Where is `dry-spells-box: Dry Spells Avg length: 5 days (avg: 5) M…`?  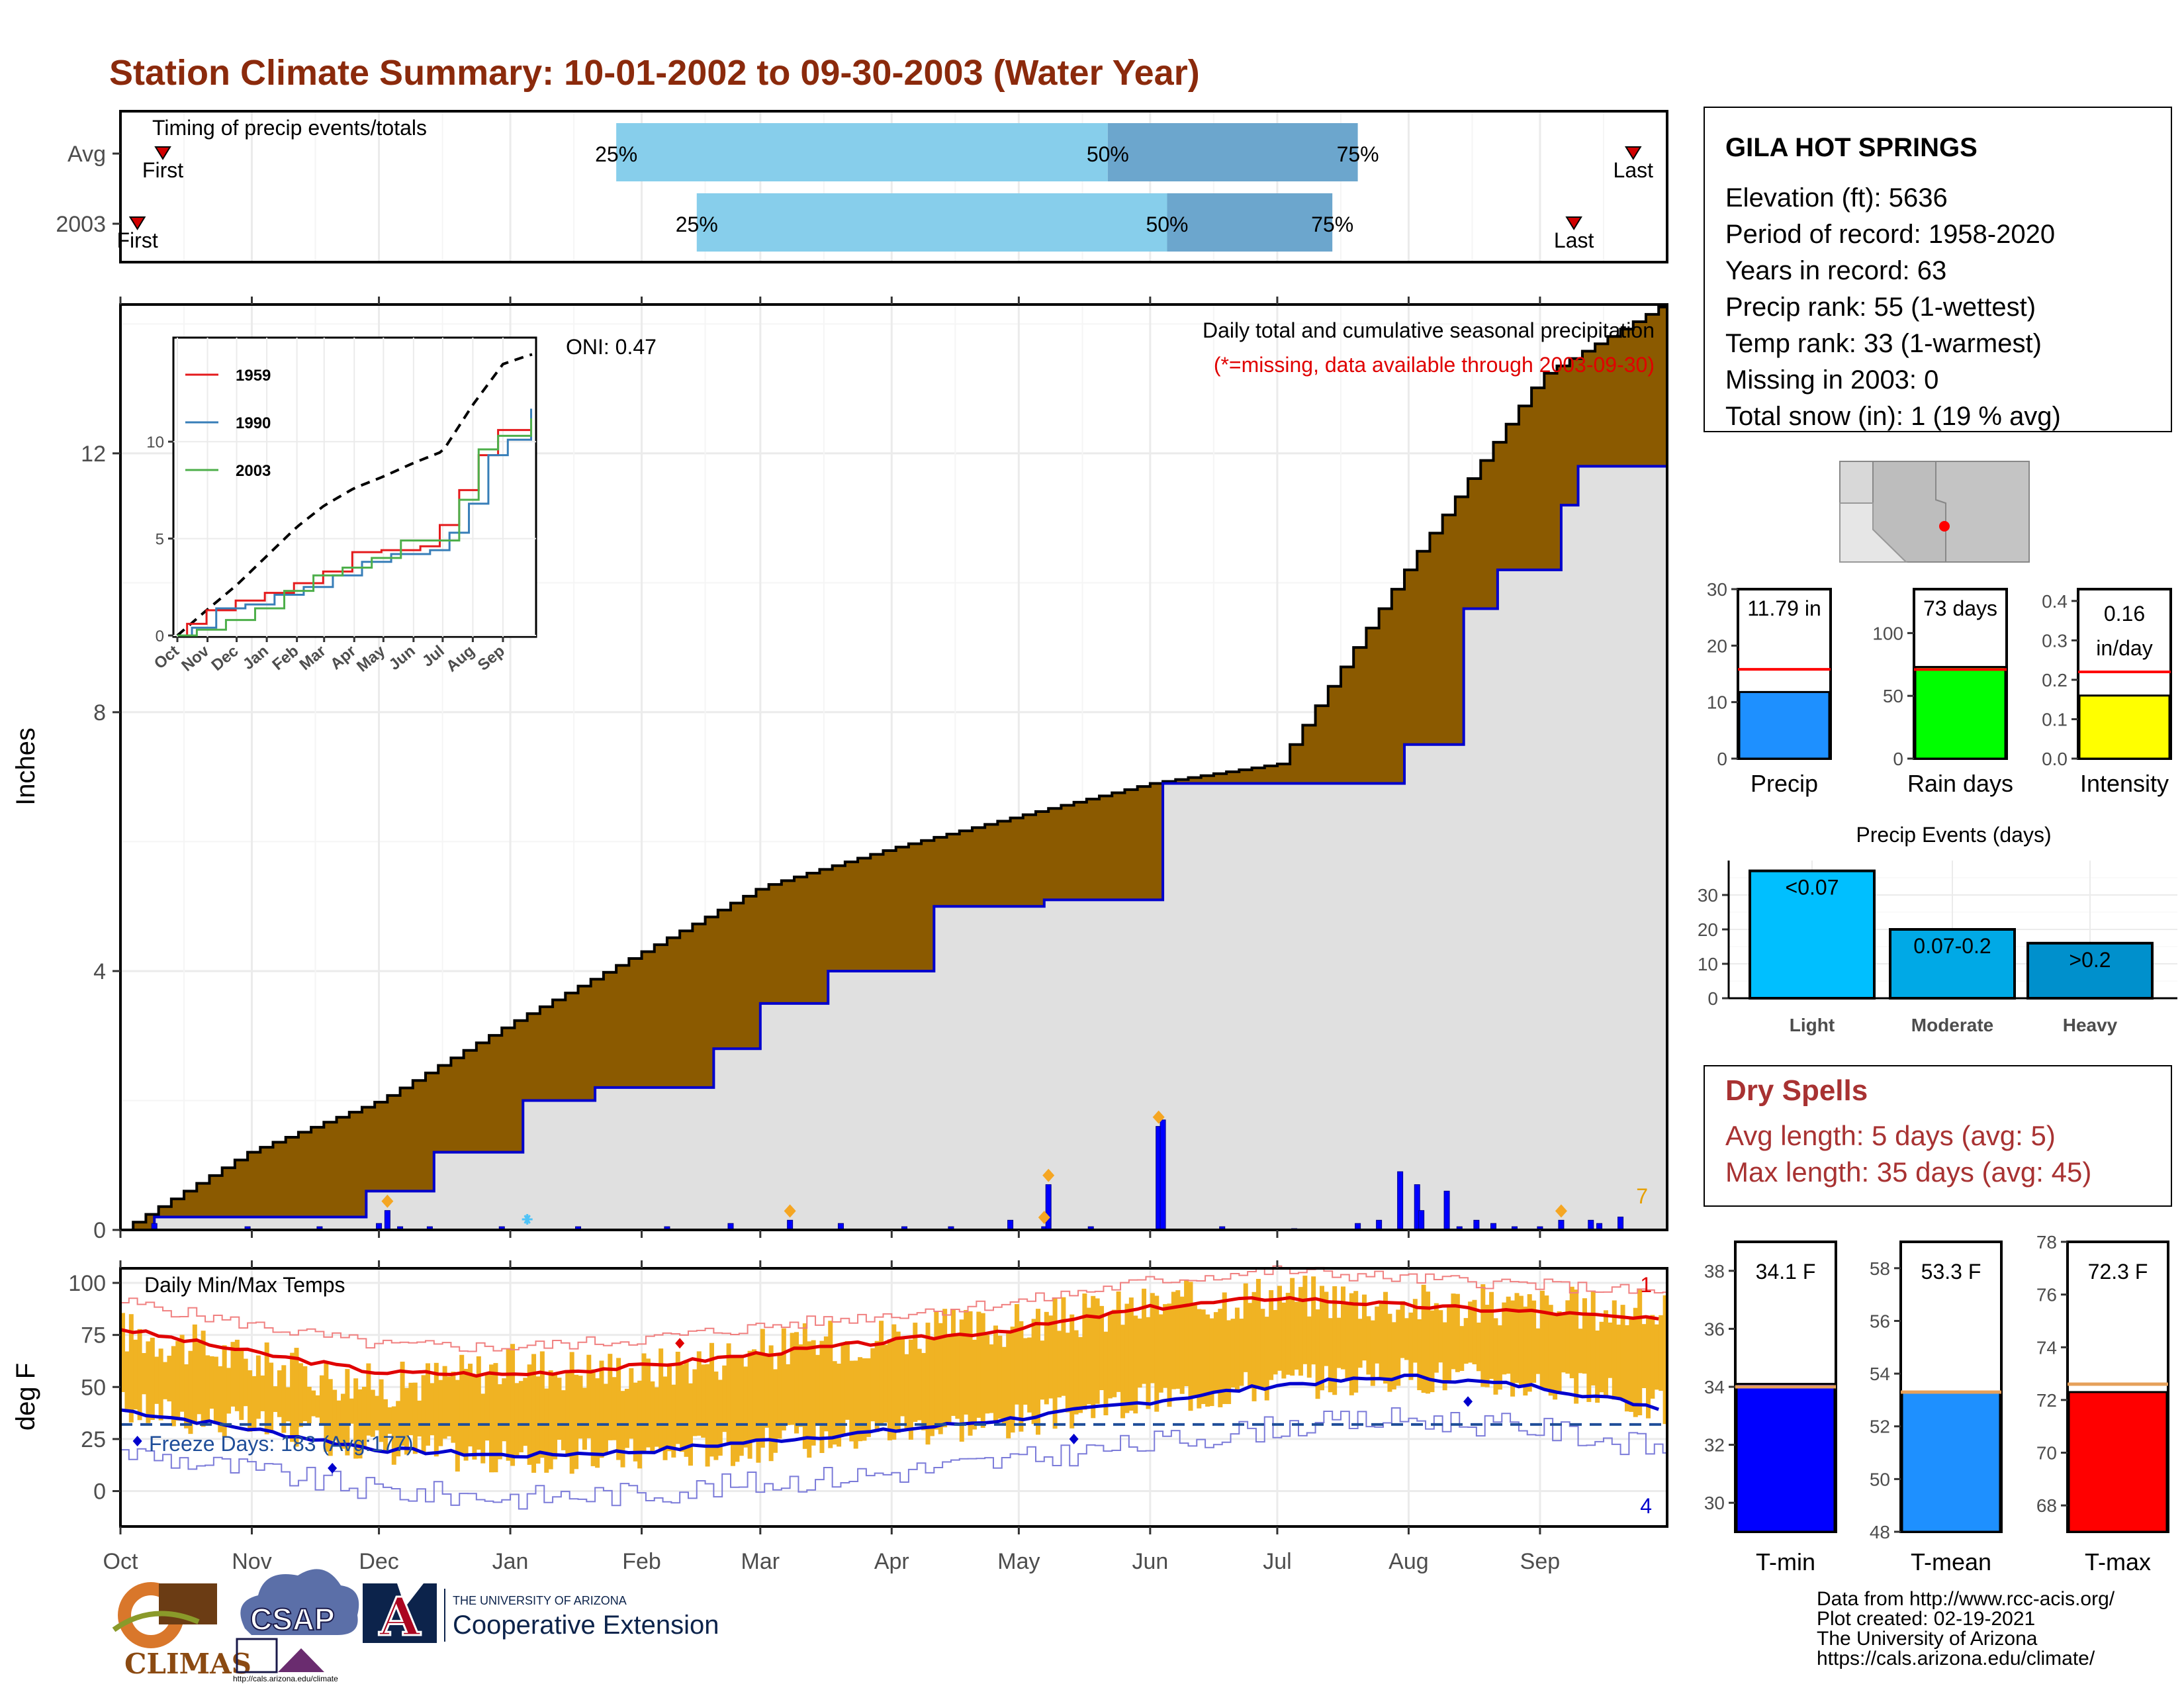 dry-spells-box: Dry Spells Avg length: 5 days (avg: 5) M… is located at coordinates (1938, 1136).